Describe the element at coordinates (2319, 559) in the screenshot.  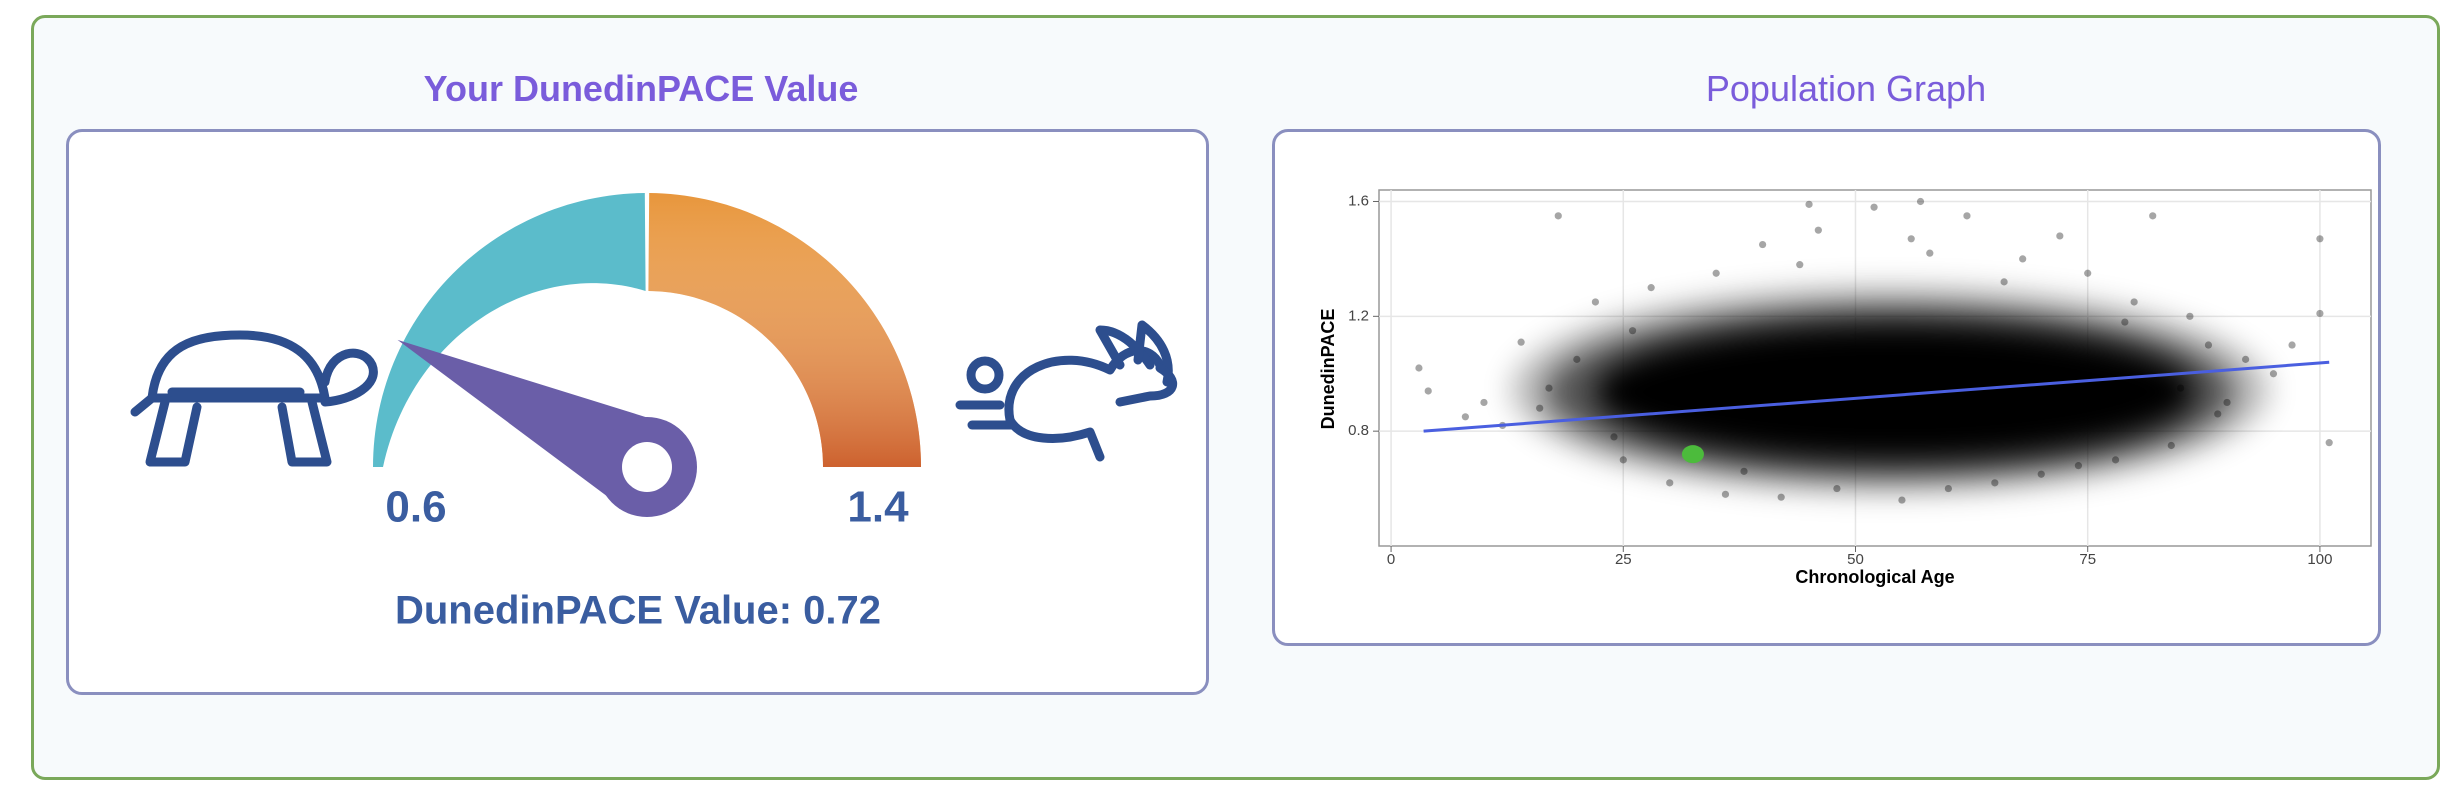
I see `x-tick-label: 100` at that location.